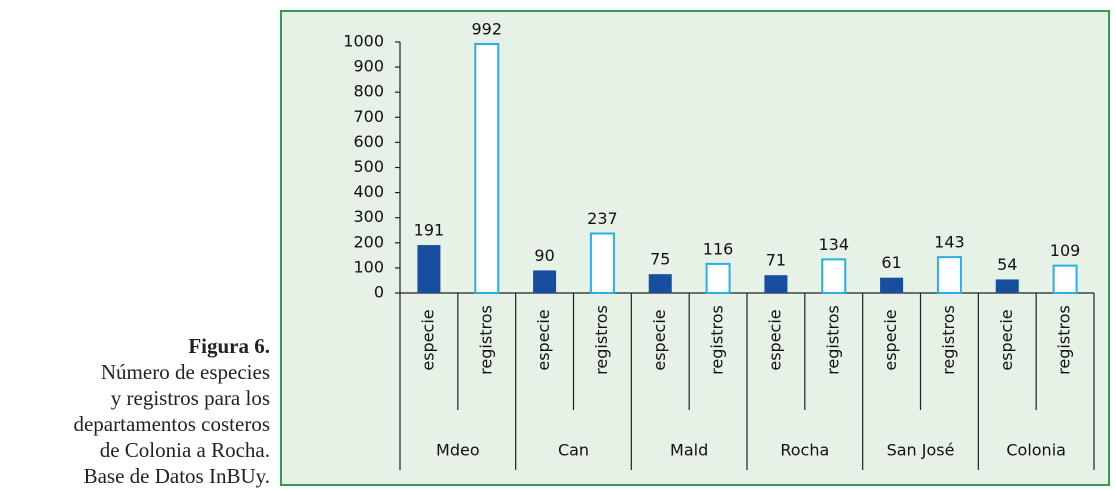  Describe the element at coordinates (660, 259) in the screenshot. I see `value-label: 75` at that location.